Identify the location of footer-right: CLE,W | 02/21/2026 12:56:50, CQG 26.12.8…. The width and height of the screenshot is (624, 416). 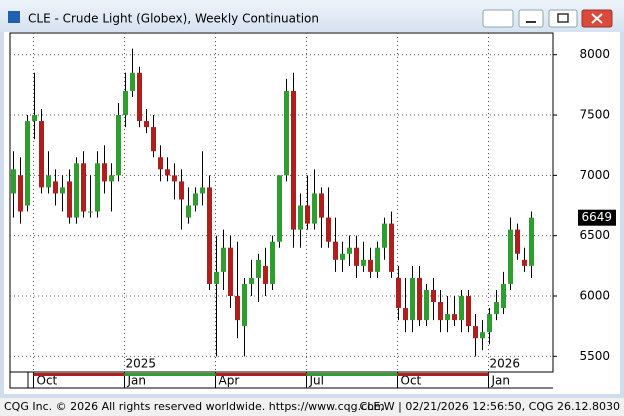
(490, 406).